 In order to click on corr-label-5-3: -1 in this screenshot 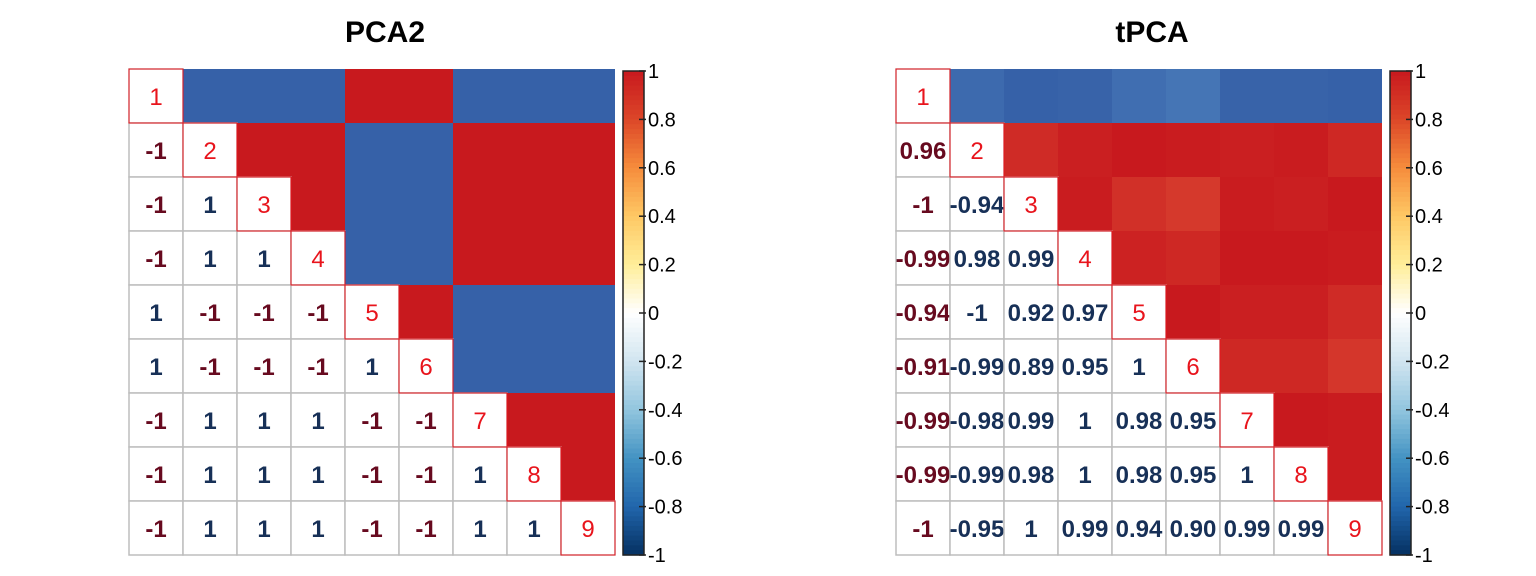, I will do `click(263, 313)`.